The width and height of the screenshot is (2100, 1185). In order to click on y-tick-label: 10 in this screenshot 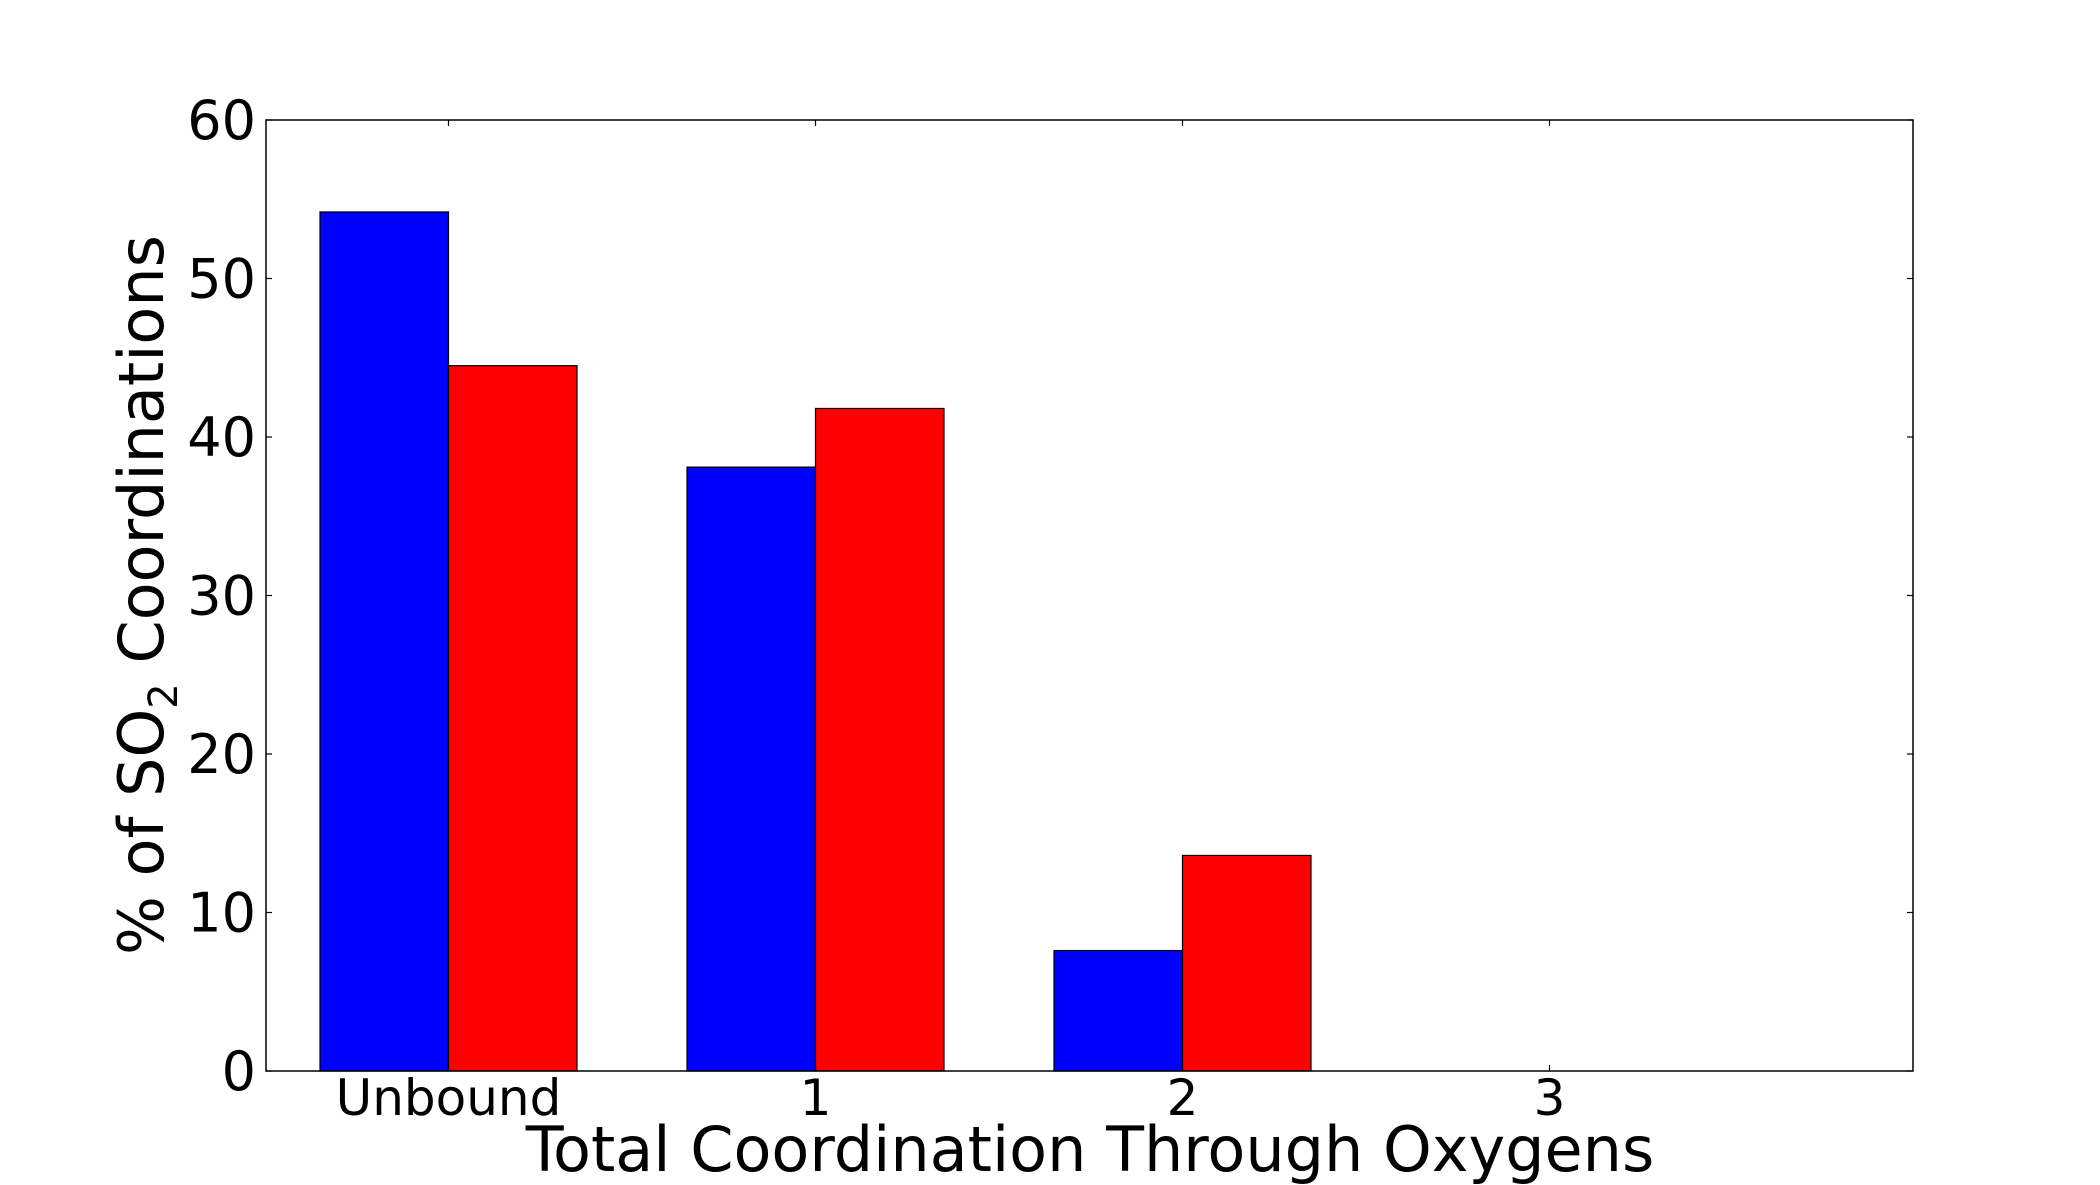, I will do `click(221, 913)`.